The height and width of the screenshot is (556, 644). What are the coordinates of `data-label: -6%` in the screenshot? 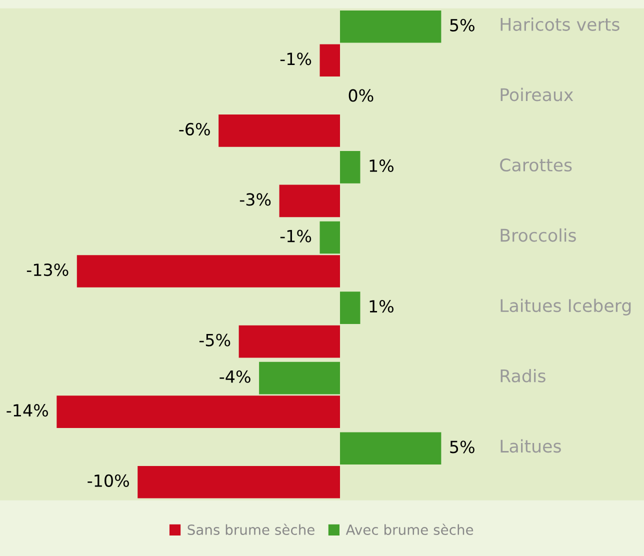 It's located at (194, 129).